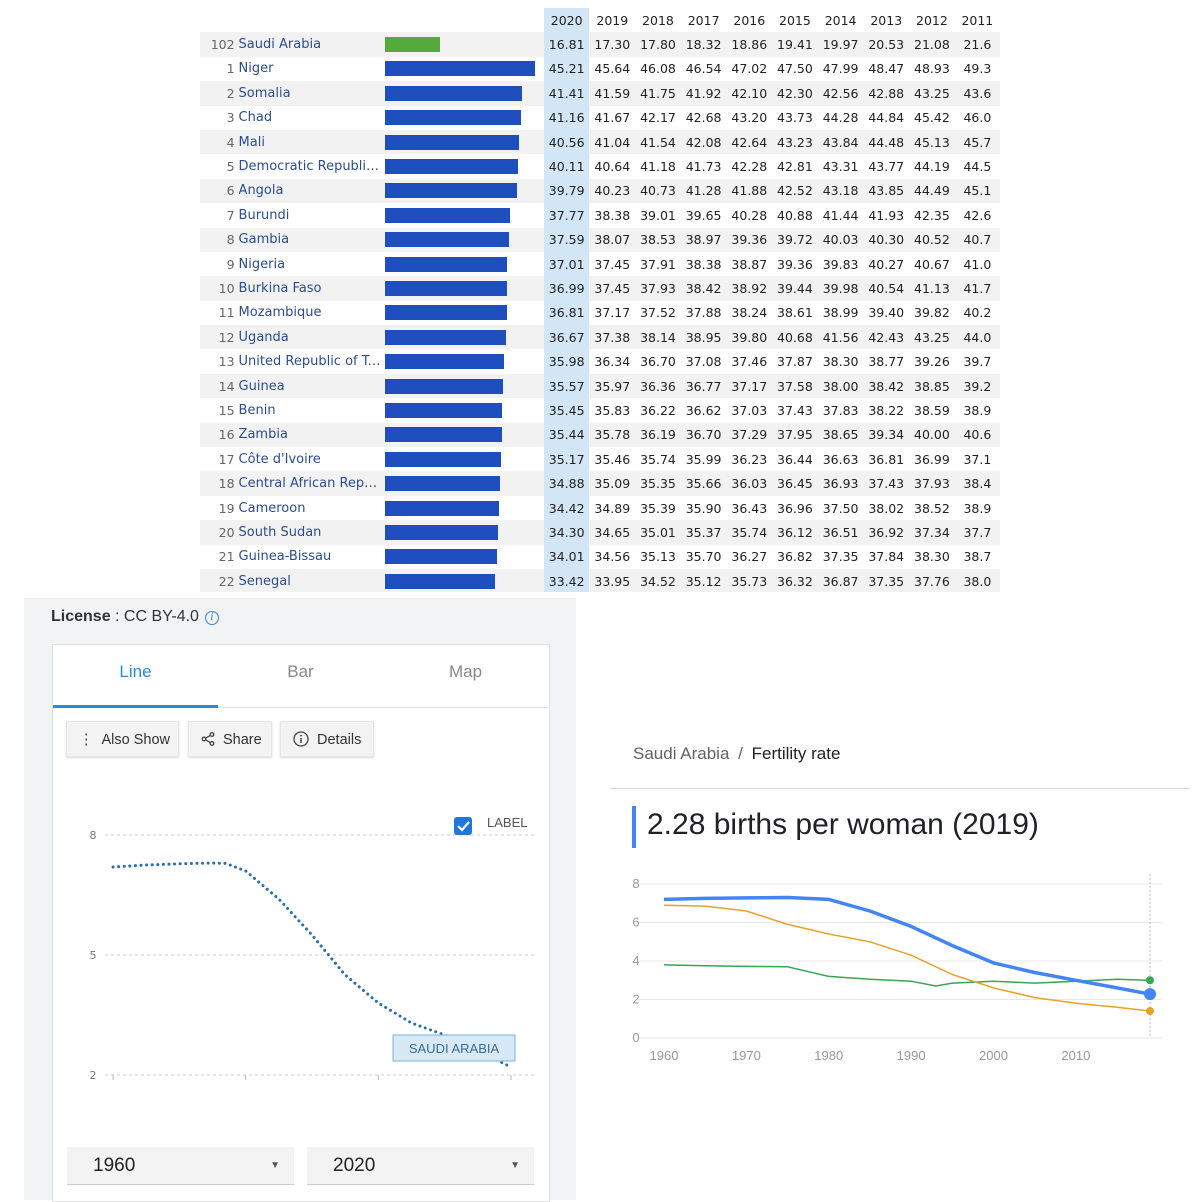  Describe the element at coordinates (211, 618) in the screenshot. I see `info-icon: i` at that location.